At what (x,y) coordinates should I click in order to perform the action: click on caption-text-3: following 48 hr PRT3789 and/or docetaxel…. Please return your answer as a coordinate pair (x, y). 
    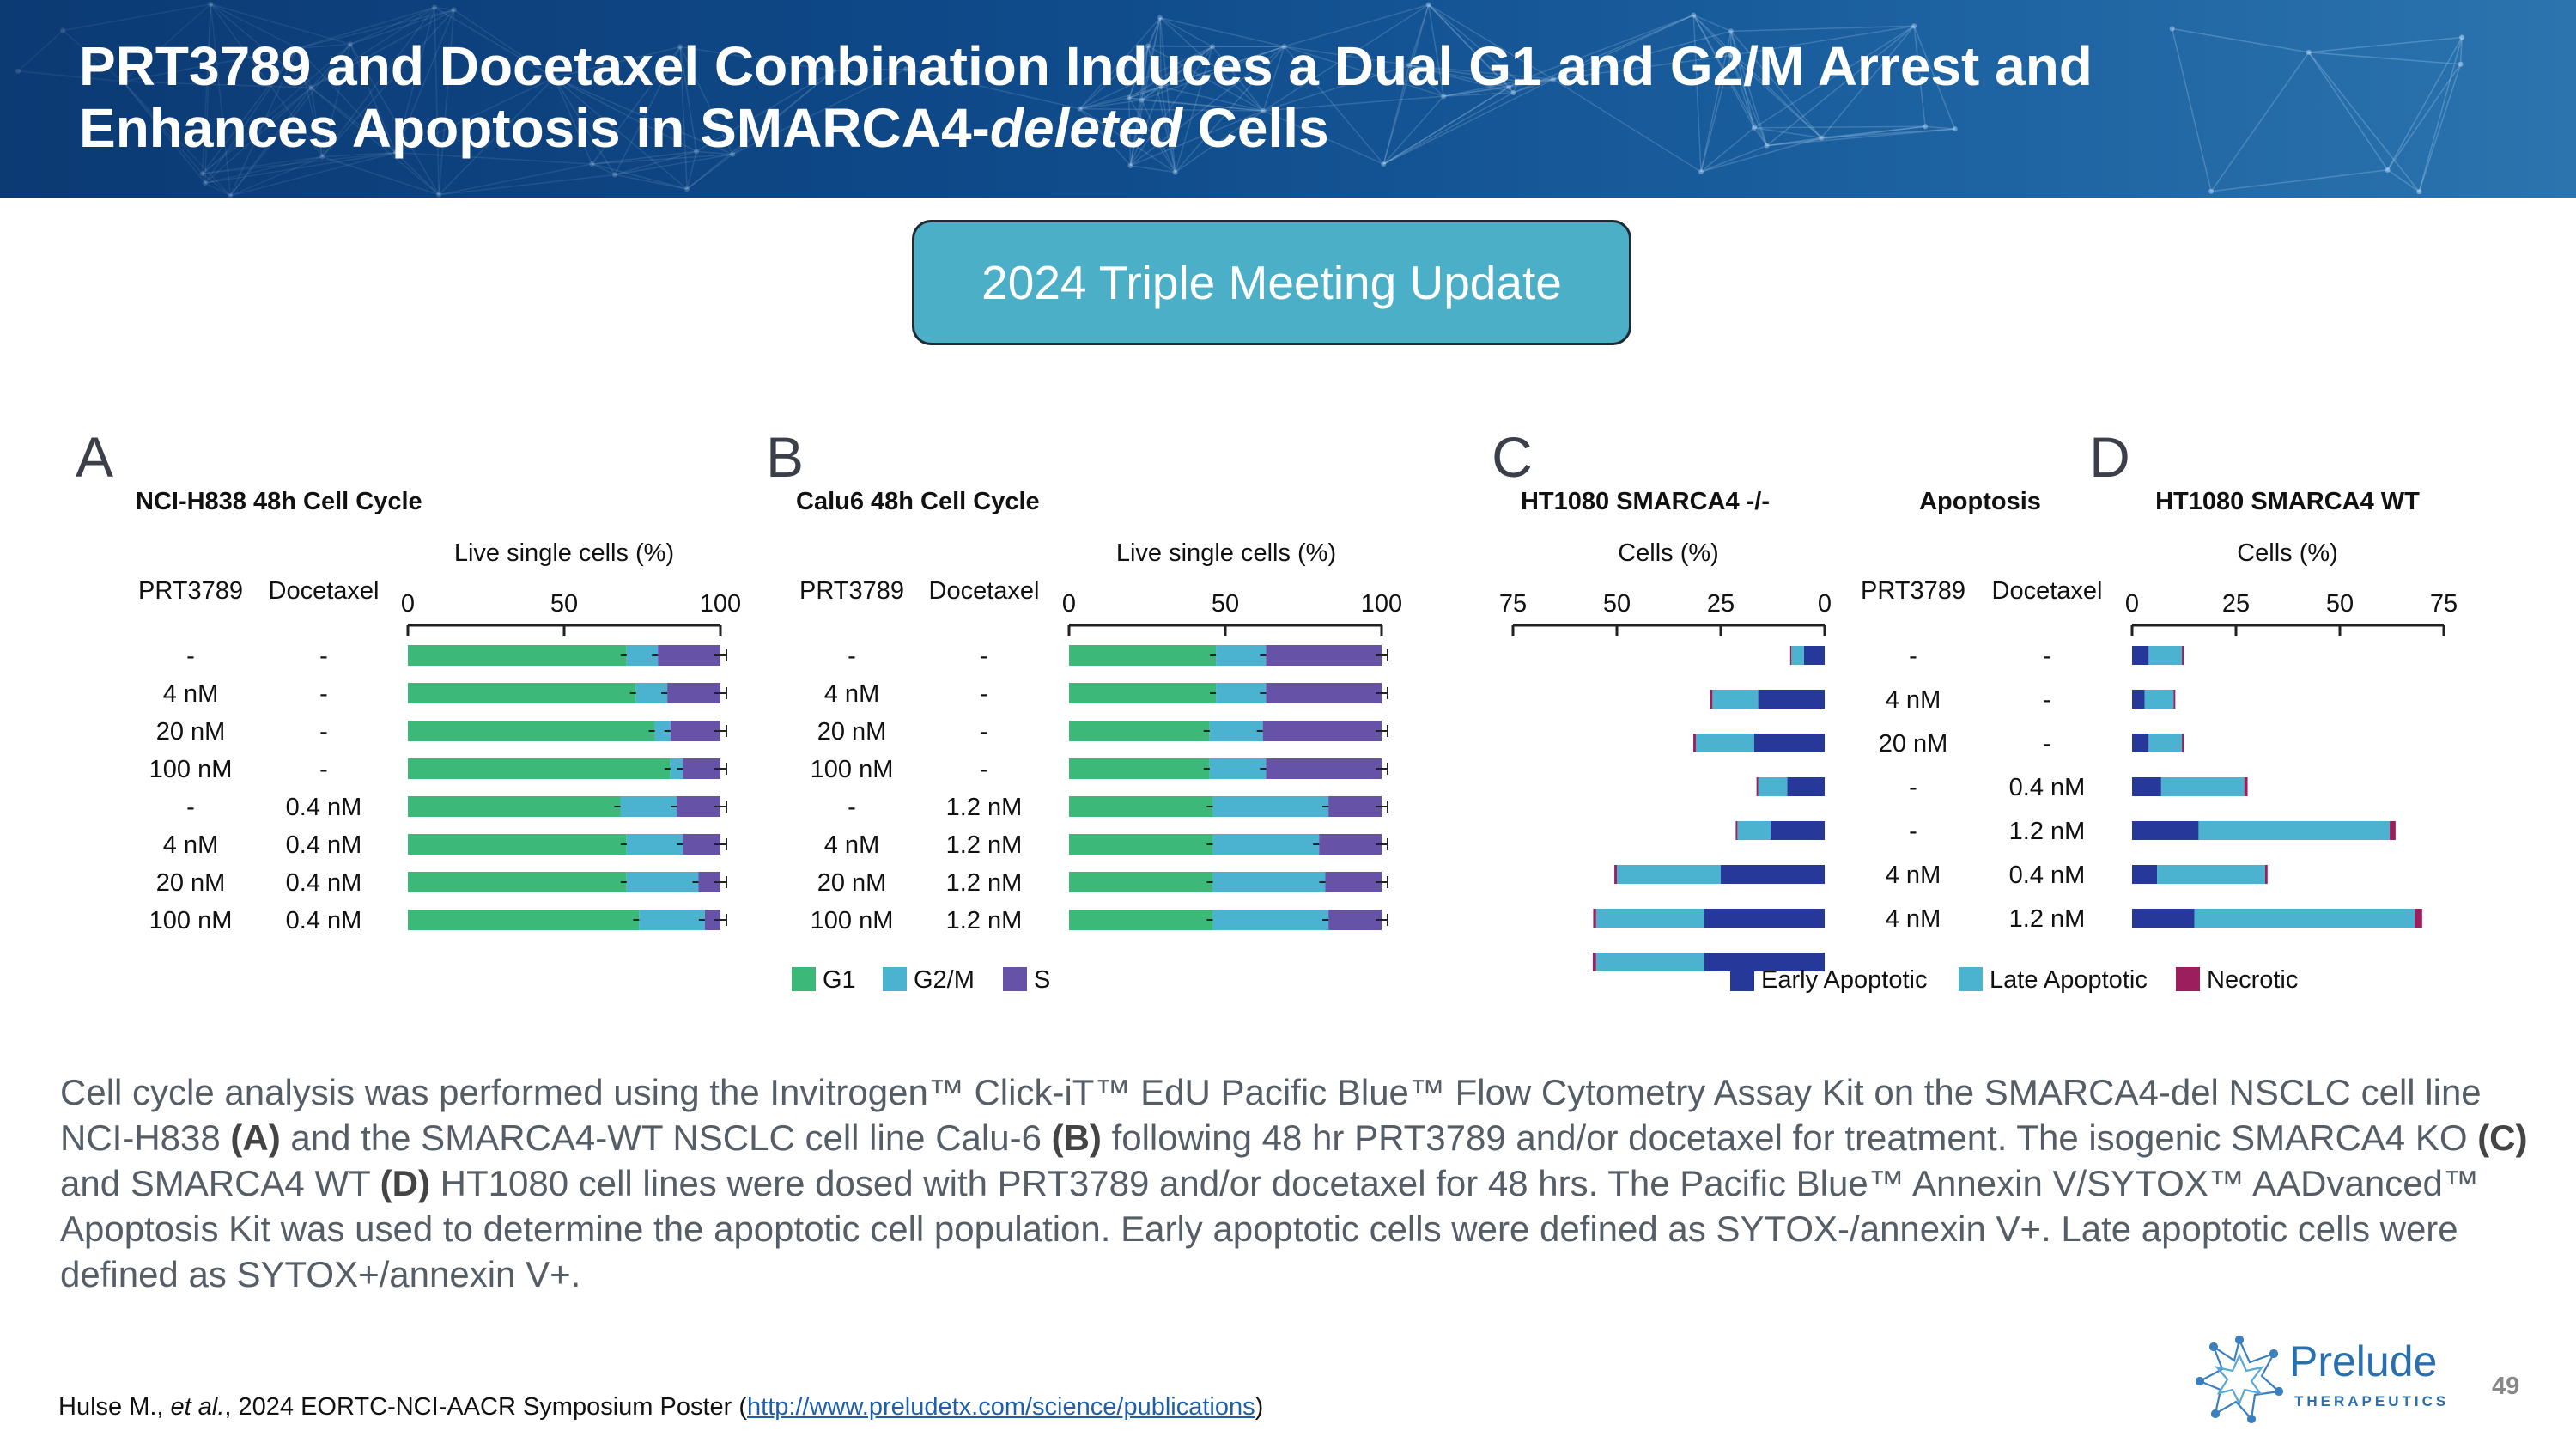
    Looking at the image, I should click on (1790, 1137).